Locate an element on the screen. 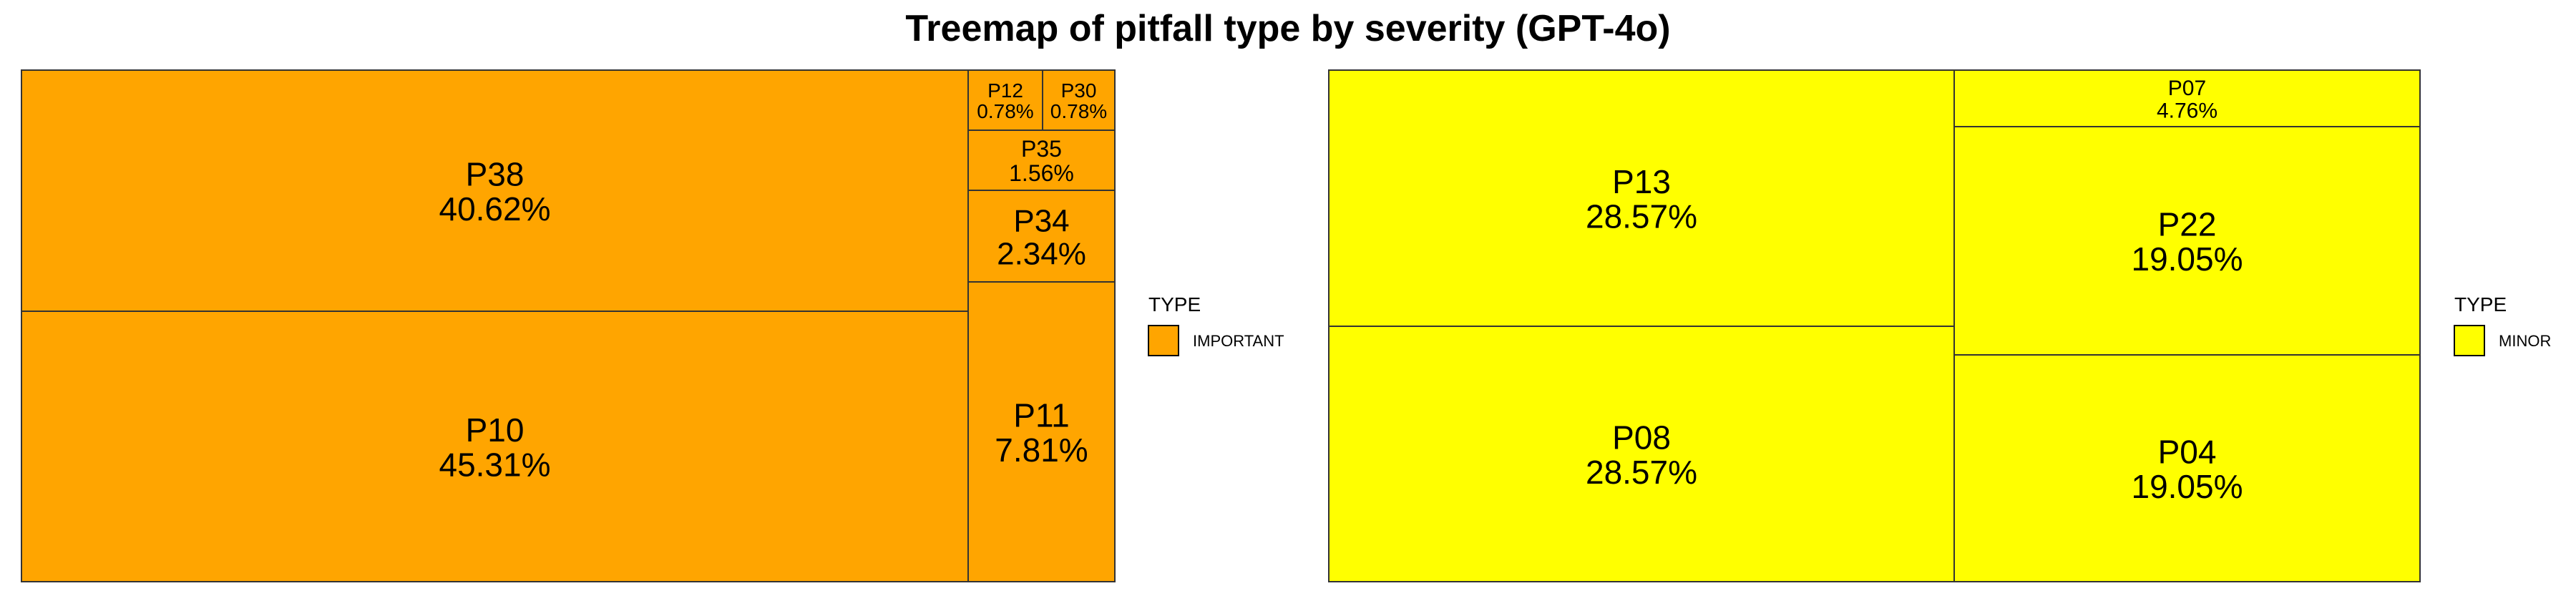 This screenshot has width=2576, height=601. treemap-cell-percent: 7.81% is located at coordinates (1041, 450).